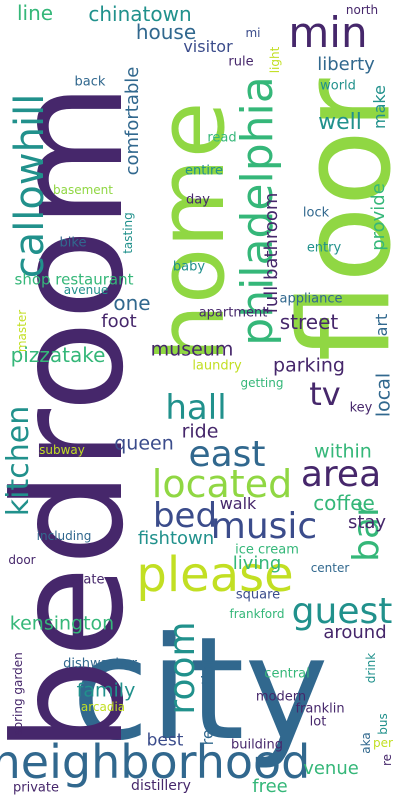  I want to click on word-guest: guest, so click(342, 611).